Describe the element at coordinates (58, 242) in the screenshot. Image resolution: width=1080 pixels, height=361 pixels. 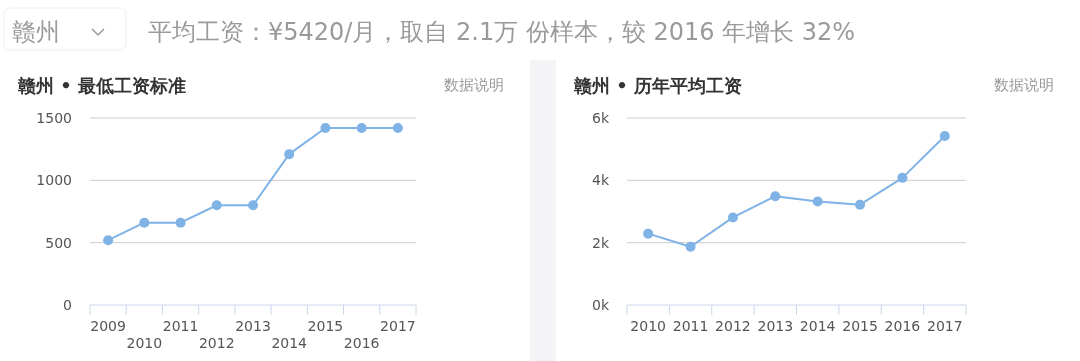
I see `y-tick-label: 500` at that location.